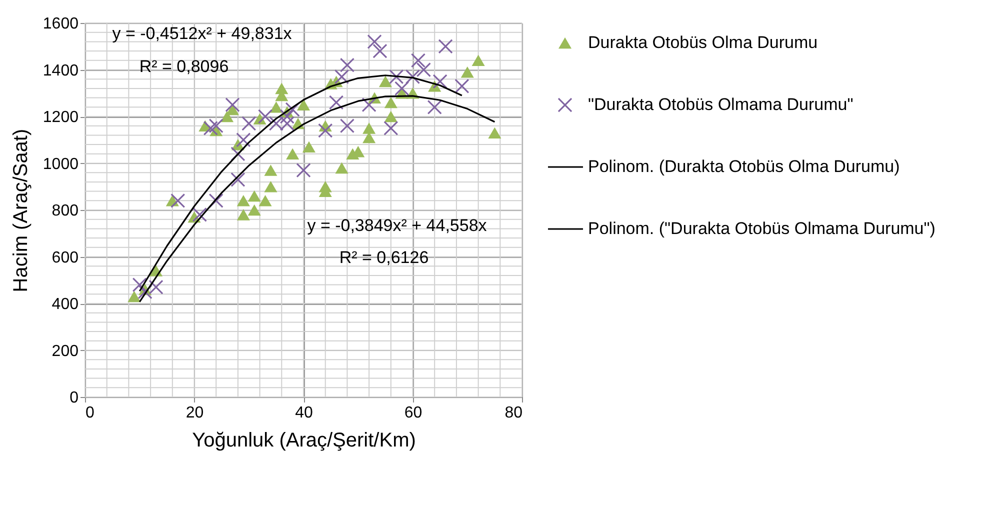 The width and height of the screenshot is (981, 531). I want to click on y-tick-label: 800, so click(65, 211).